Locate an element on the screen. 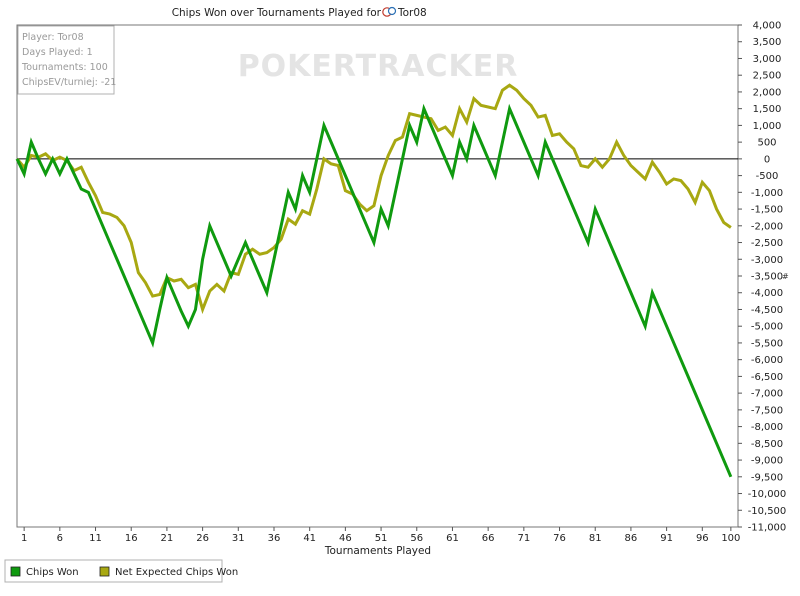 This screenshot has height=596, width=800. x-tick-label: 16 is located at coordinates (131, 538).